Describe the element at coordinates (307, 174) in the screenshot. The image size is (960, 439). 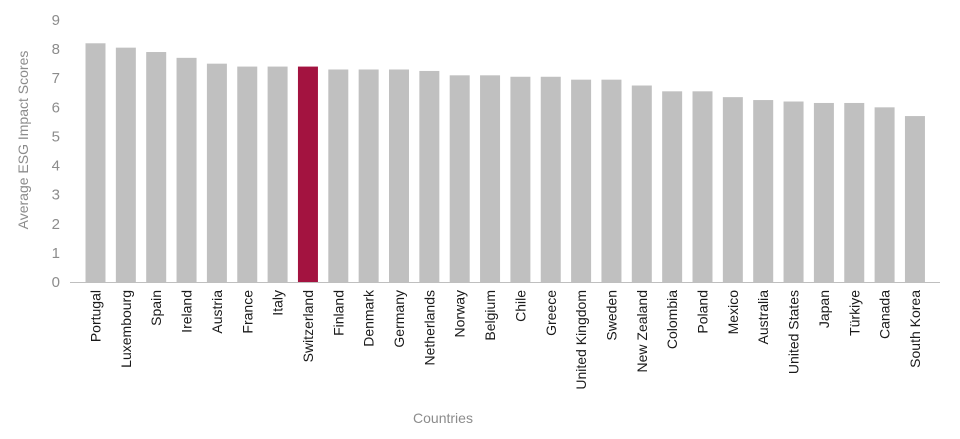
I see `bar-switzerland` at that location.